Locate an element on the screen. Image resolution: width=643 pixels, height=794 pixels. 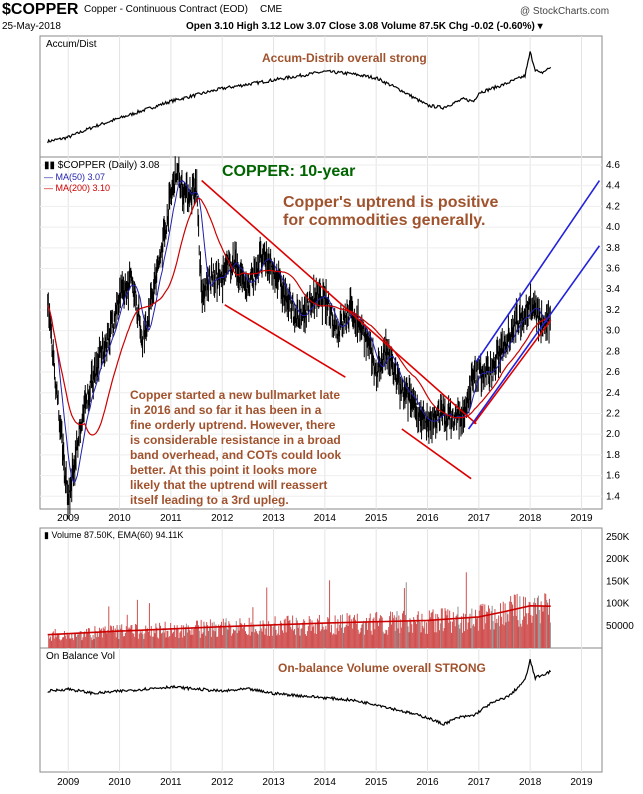
price-title: COPPER: 10-year is located at coordinates (289, 171).